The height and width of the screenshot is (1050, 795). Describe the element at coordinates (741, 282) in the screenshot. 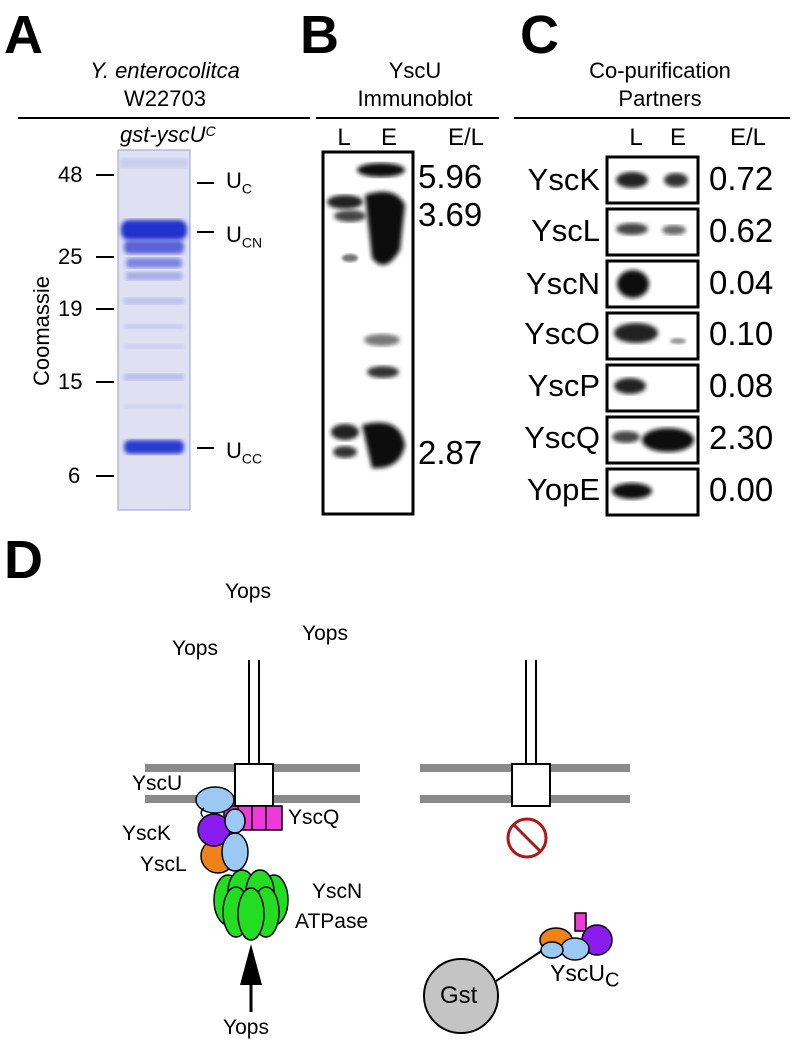

I see `row-ratio-yscn: 0.04` at that location.